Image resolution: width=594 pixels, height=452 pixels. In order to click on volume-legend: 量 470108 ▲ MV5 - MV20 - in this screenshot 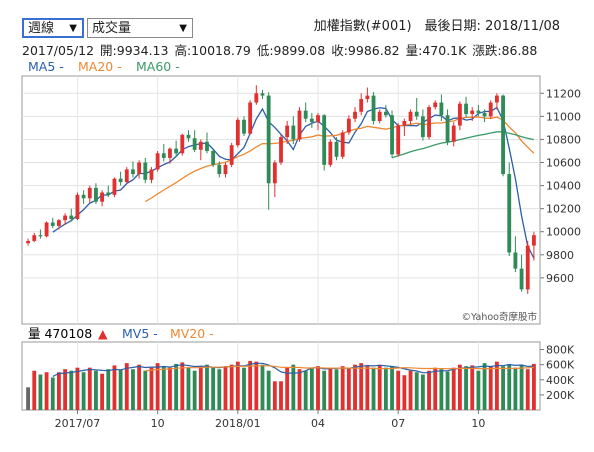, I will do `click(121, 333)`.